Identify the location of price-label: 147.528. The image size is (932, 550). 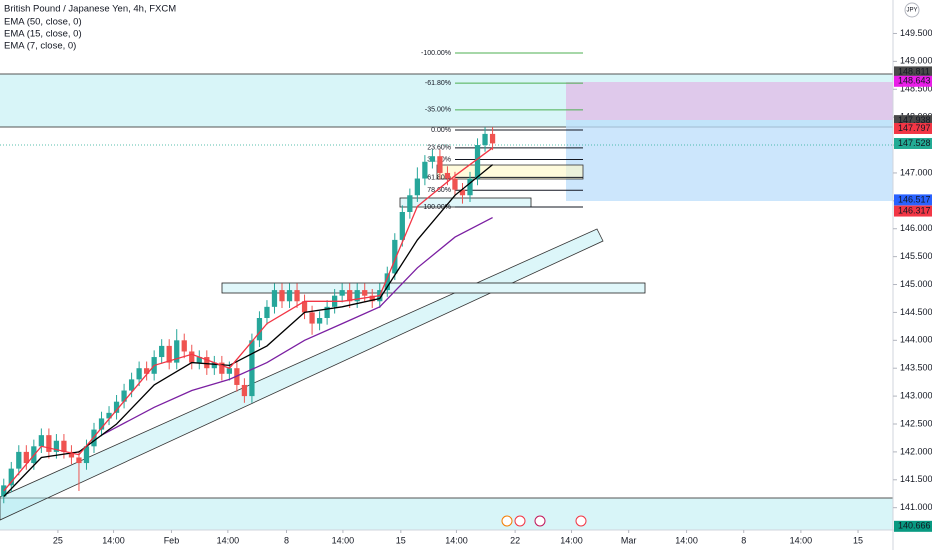
(914, 143).